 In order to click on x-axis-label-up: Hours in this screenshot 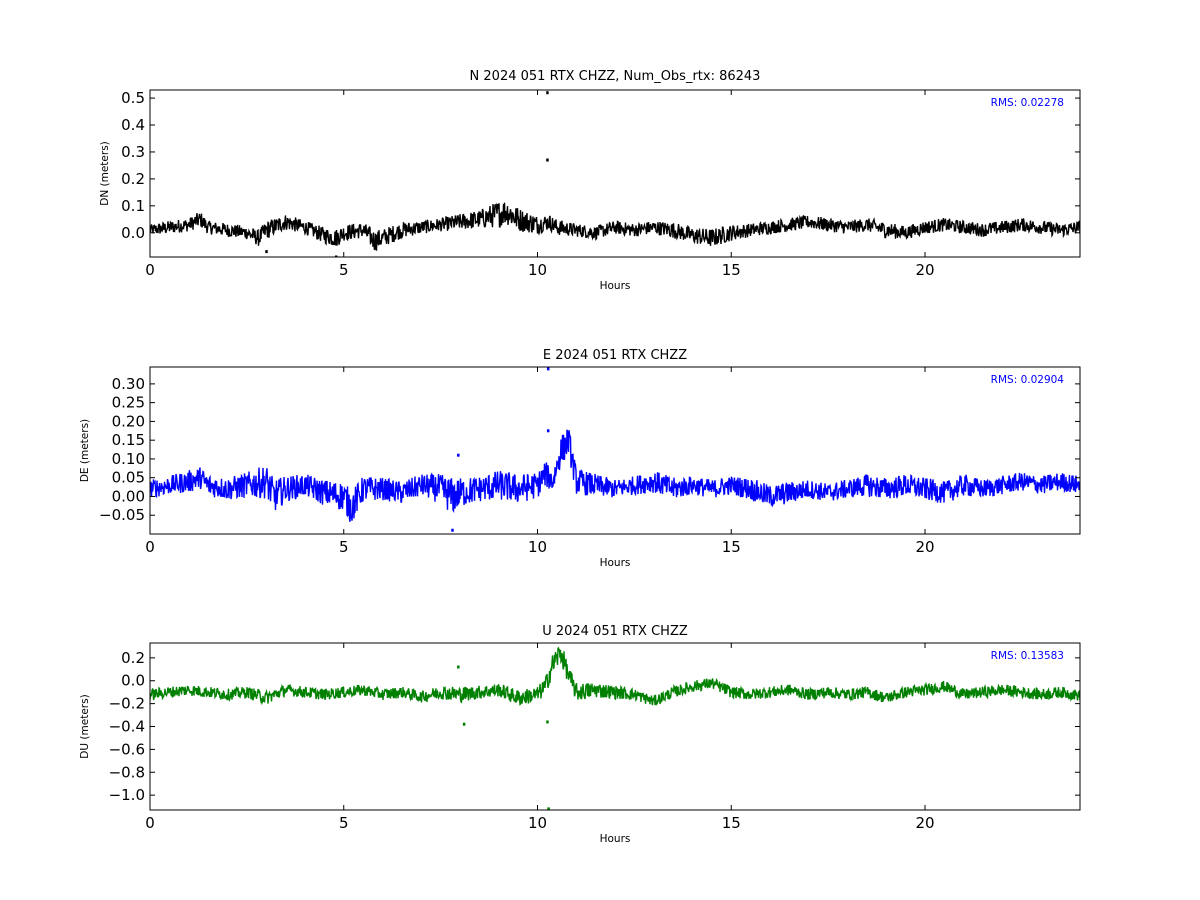, I will do `click(615, 839)`.